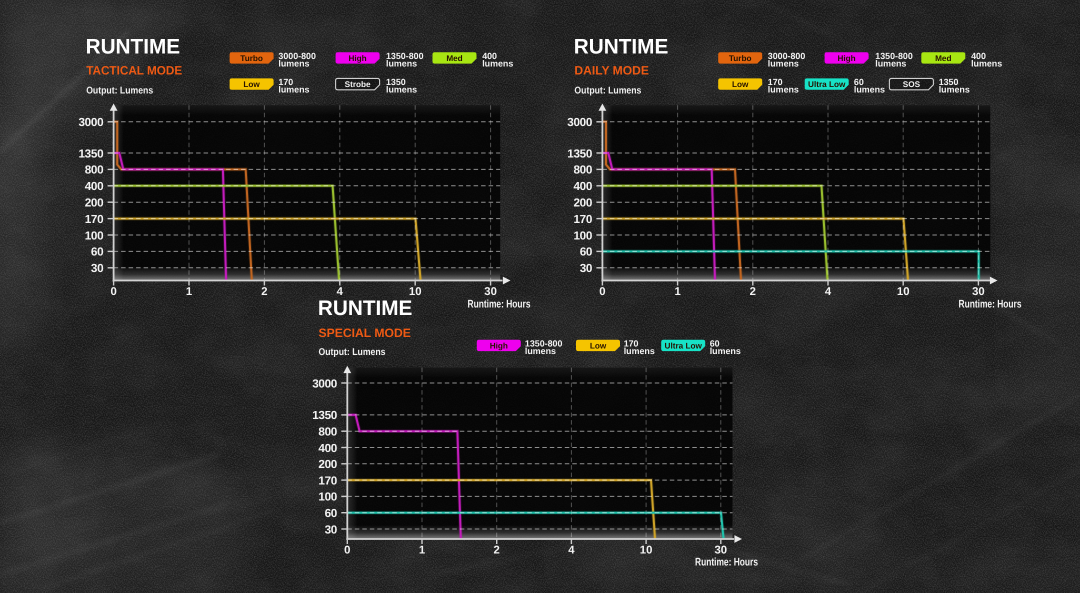 The image size is (1080, 593). What do you see at coordinates (365, 333) in the screenshot?
I see `svg-text: SPECIAL MODE` at bounding box center [365, 333].